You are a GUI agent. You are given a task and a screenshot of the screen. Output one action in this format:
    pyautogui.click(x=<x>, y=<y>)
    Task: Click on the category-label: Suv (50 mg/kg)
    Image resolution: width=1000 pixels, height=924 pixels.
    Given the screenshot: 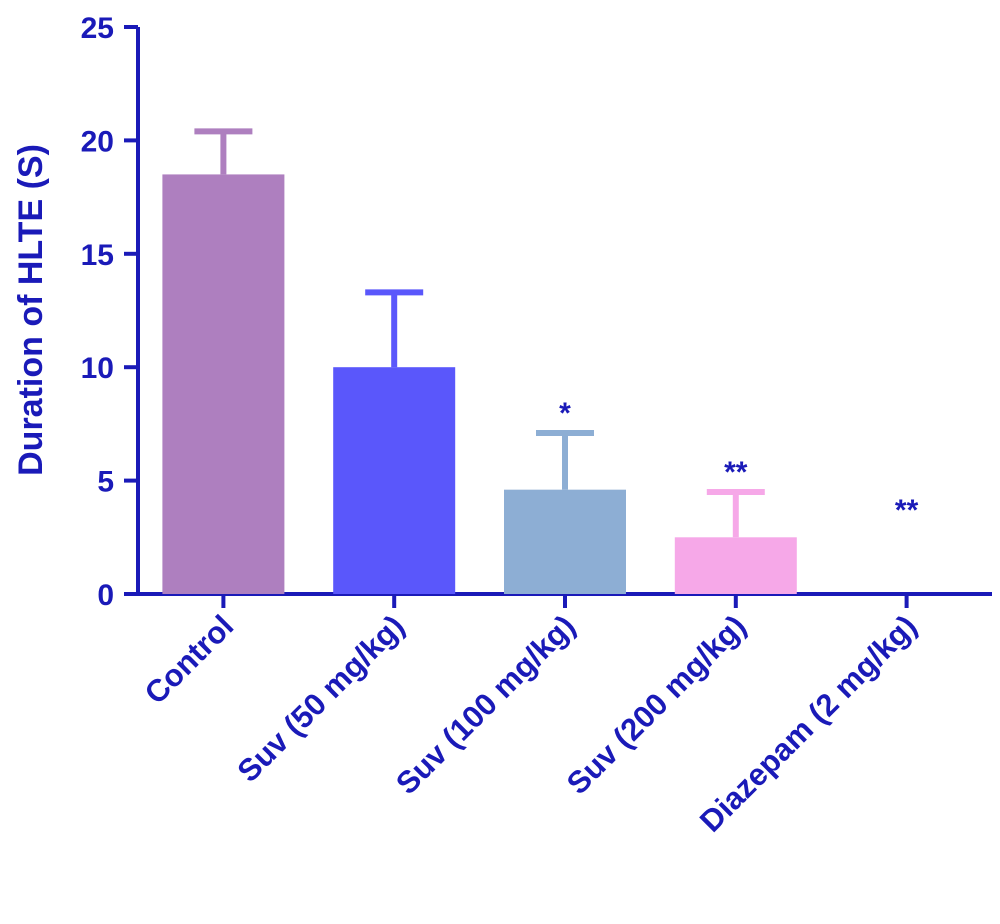 What is the action you would take?
    pyautogui.click(x=320, y=698)
    